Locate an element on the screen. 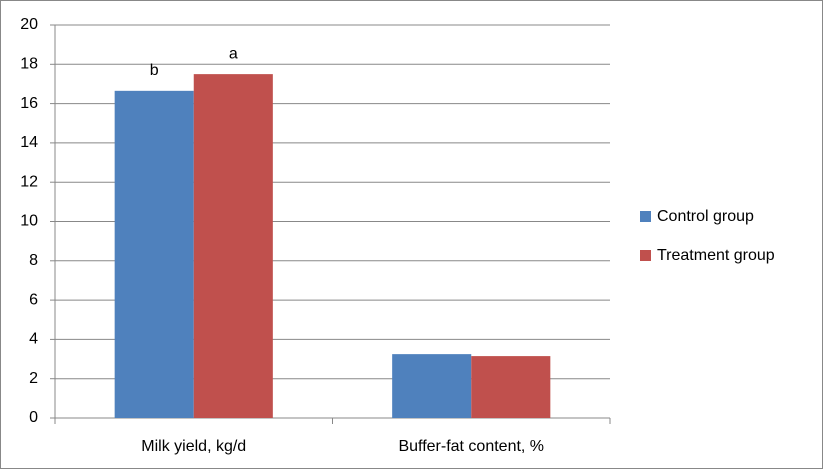 The image size is (824, 470). y-tick-label: 12 is located at coordinates (29, 181).